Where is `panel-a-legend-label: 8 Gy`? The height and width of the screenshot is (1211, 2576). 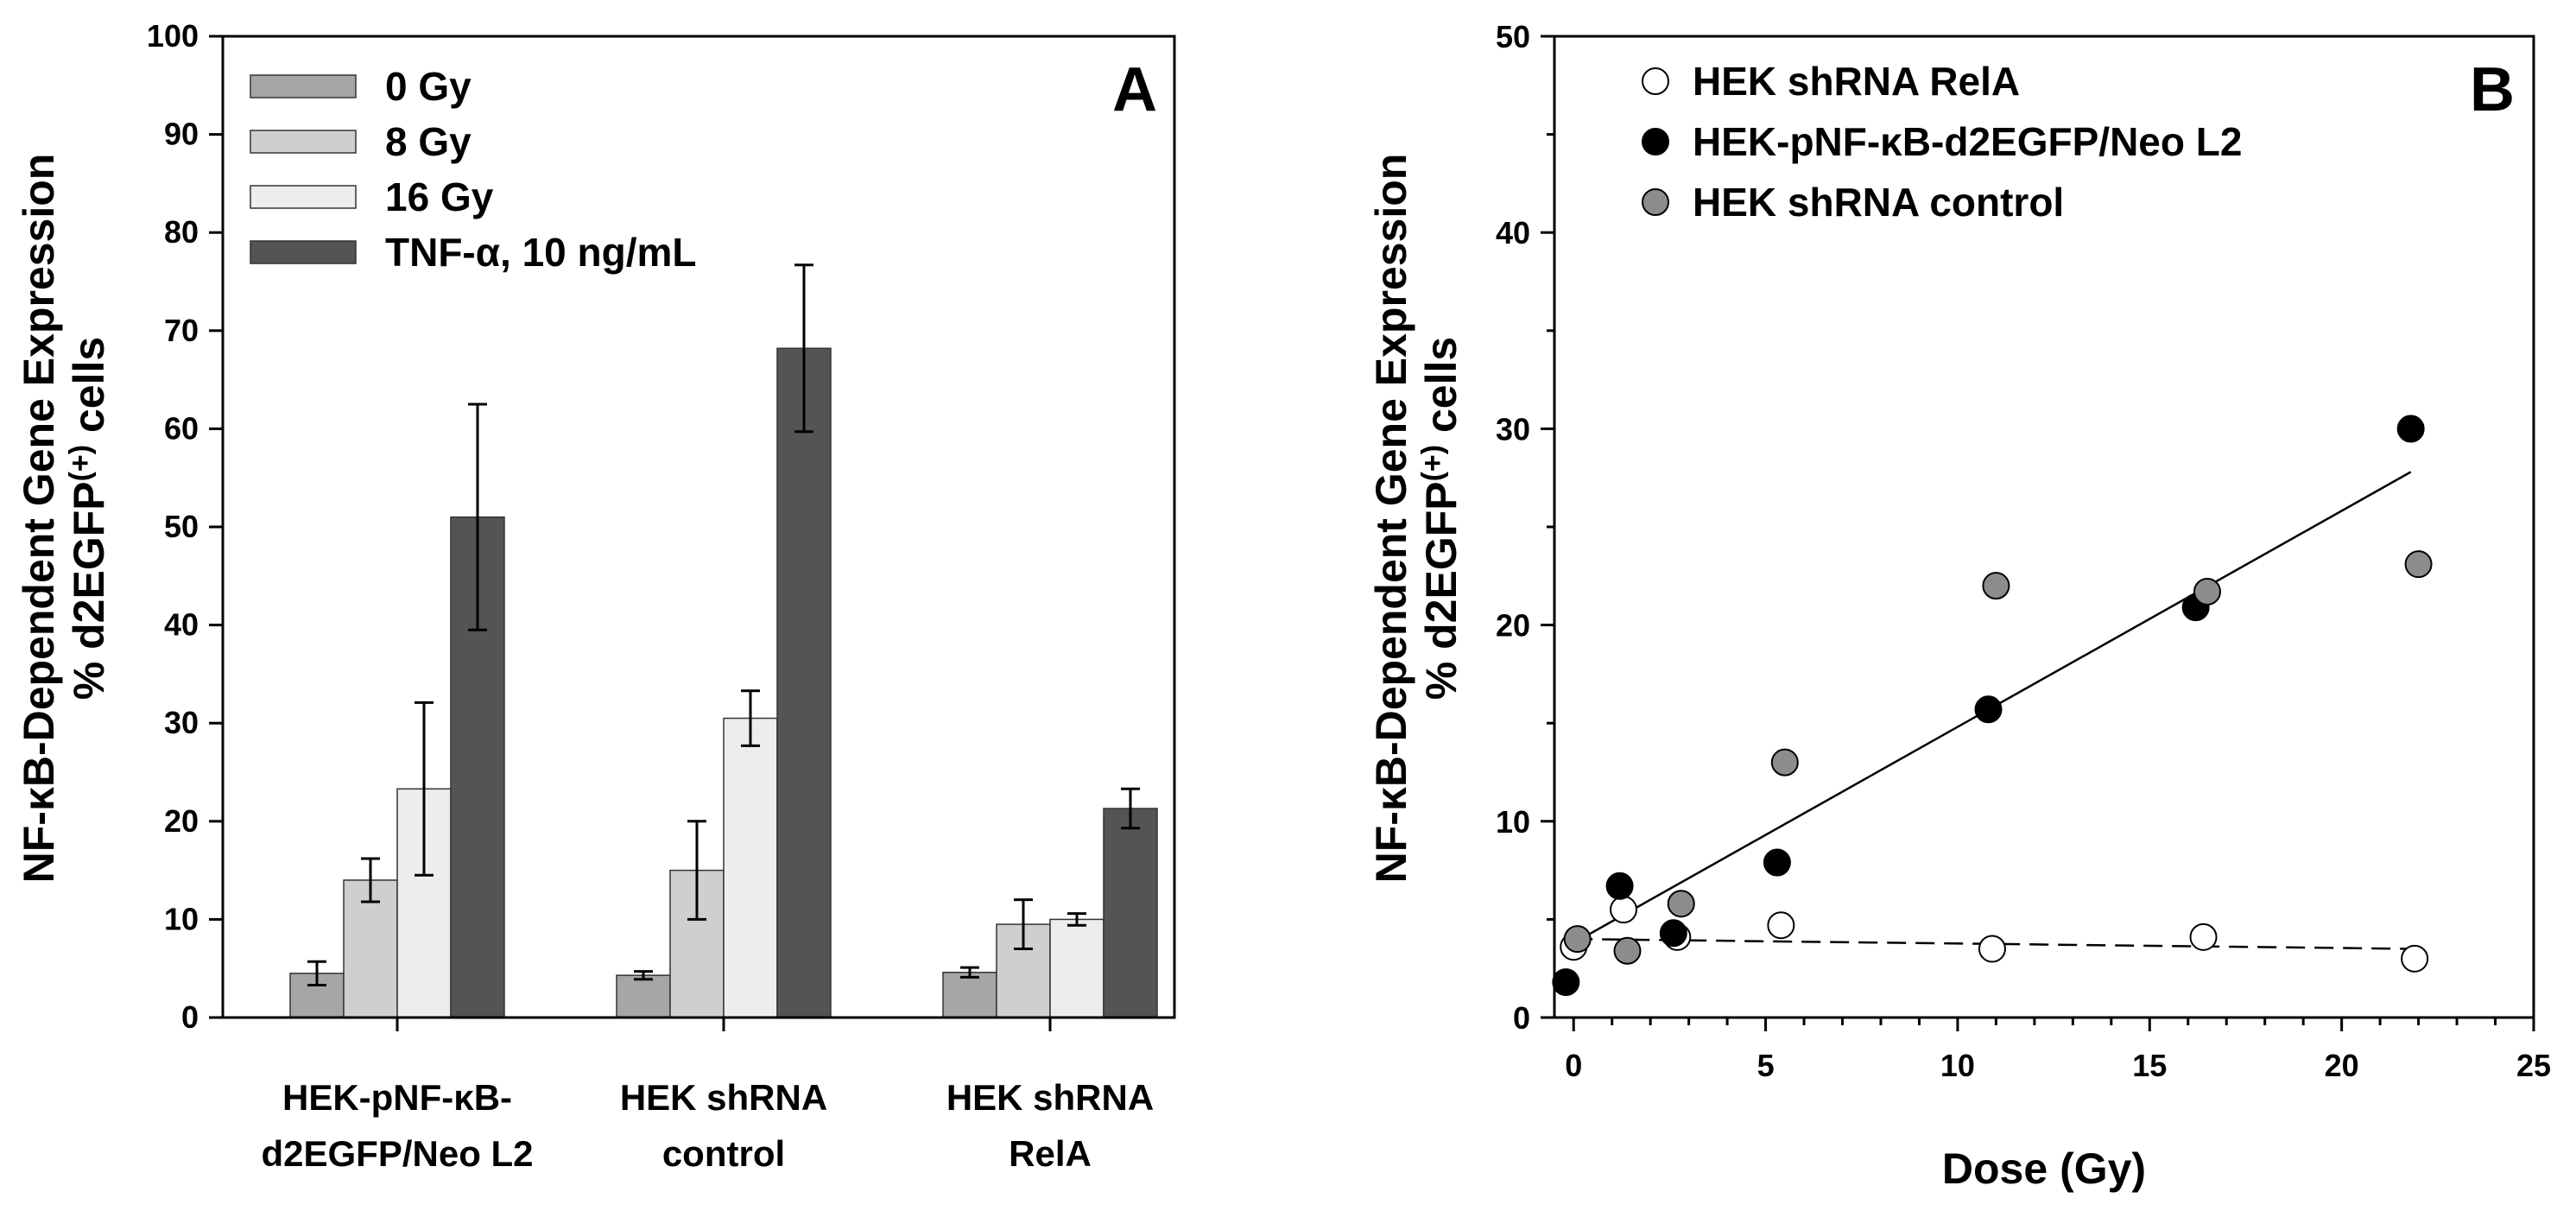
panel-a-legend-label: 8 Gy is located at coordinates (428, 141).